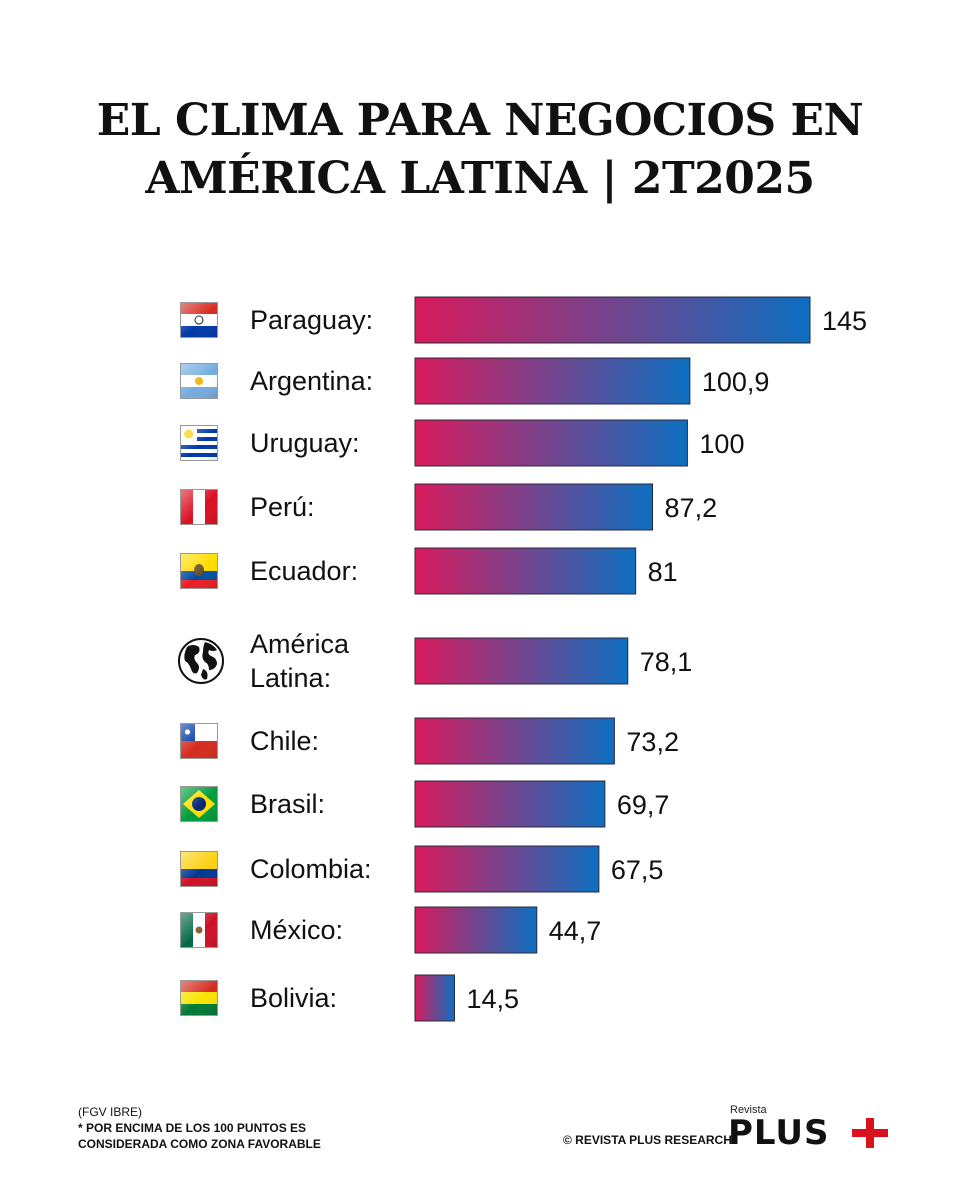 This screenshot has height=1200, width=960. What do you see at coordinates (779, 1133) in the screenshot?
I see `logo-plus-text: PLUS` at bounding box center [779, 1133].